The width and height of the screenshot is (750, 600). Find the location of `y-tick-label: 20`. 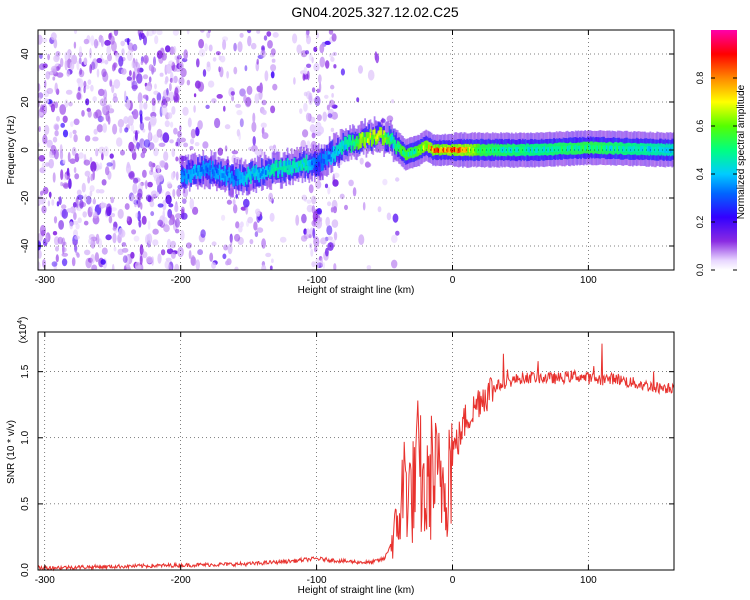

y-tick-label: 20 is located at coordinates (25, 102).